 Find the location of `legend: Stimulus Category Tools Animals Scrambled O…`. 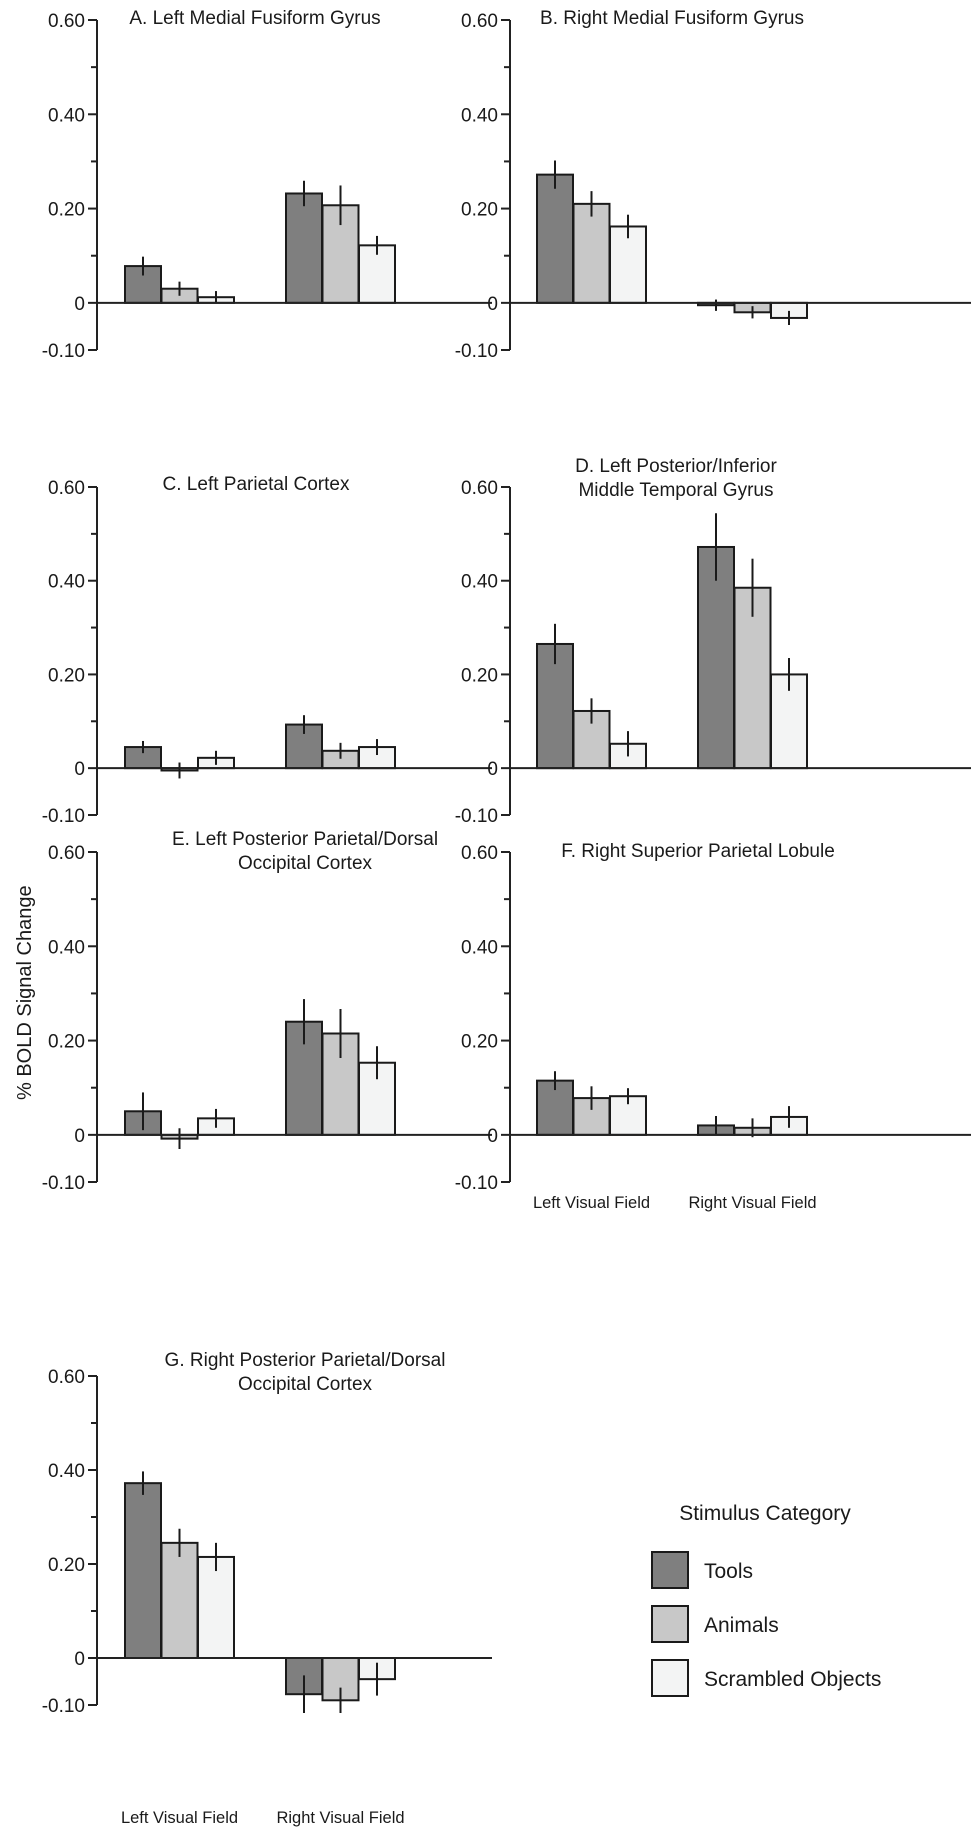

legend: Stimulus Category Tools Animals Scrambled O… is located at coordinates (766, 1599).